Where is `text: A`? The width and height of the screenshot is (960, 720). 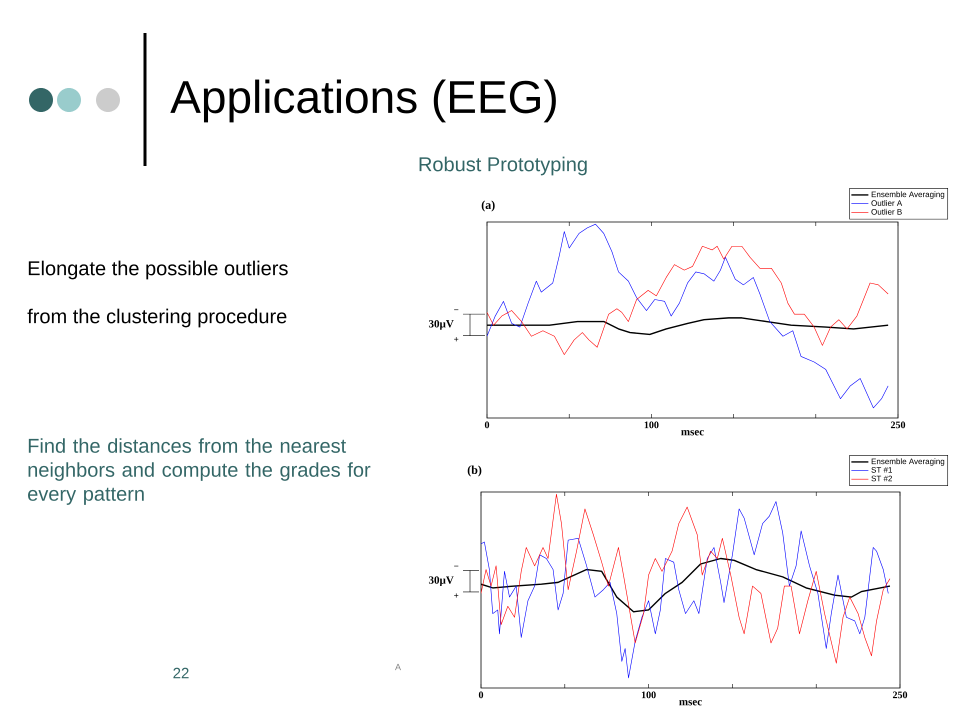
text: A is located at coordinates (398, 667).